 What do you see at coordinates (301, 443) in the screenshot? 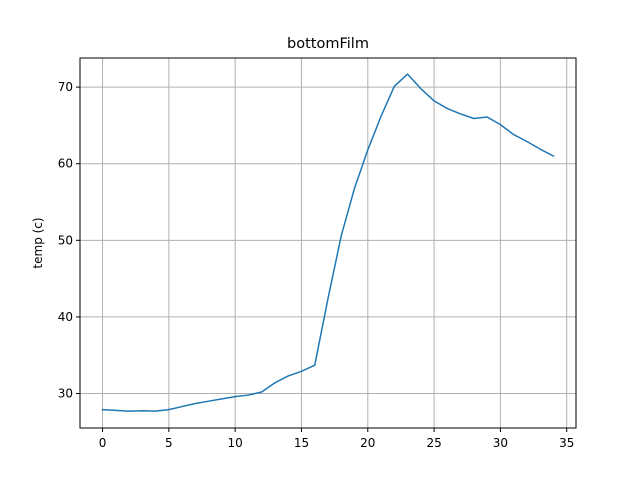
I see `x-tick-label: 15` at bounding box center [301, 443].